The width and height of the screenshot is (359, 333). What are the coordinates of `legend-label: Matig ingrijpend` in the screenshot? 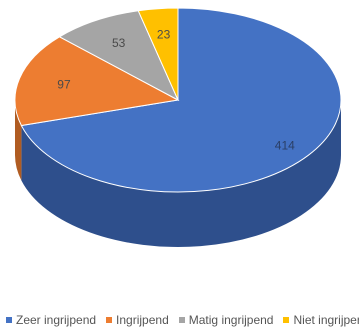 It's located at (231, 320).